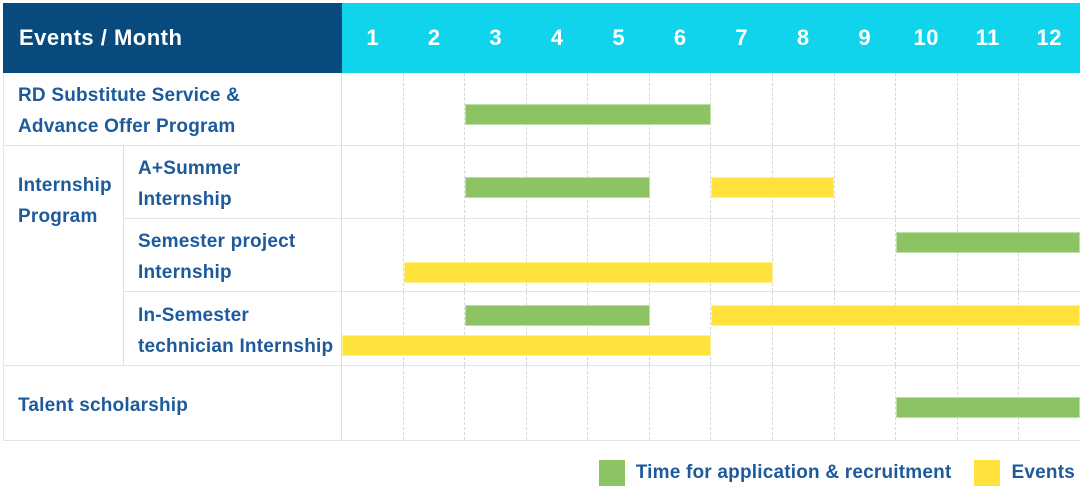  What do you see at coordinates (926, 37) in the screenshot?
I see `month-header-cell: 10` at bounding box center [926, 37].